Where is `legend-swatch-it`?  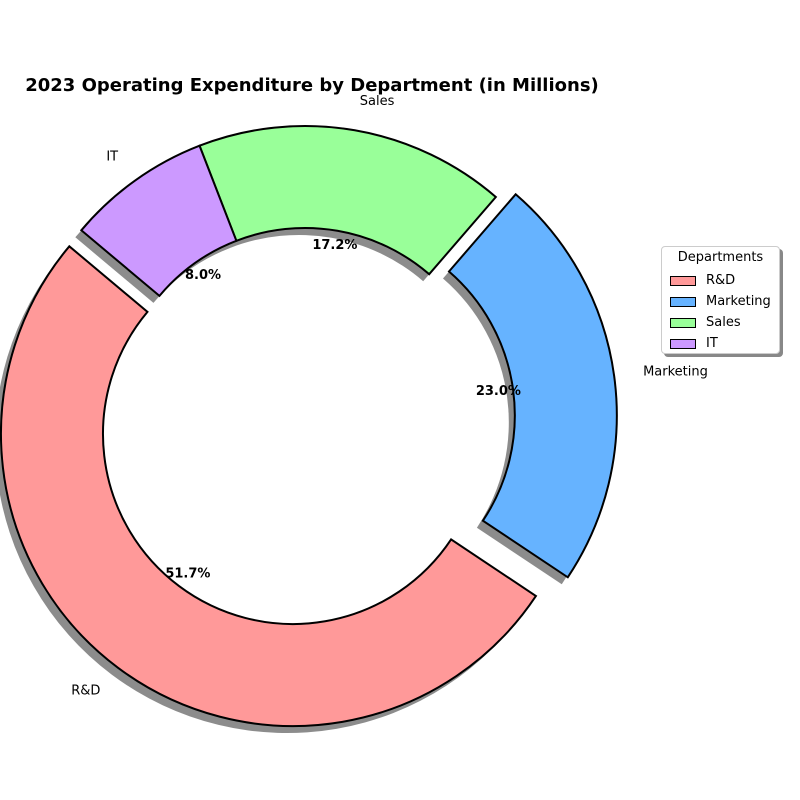 legend-swatch-it is located at coordinates (683, 343).